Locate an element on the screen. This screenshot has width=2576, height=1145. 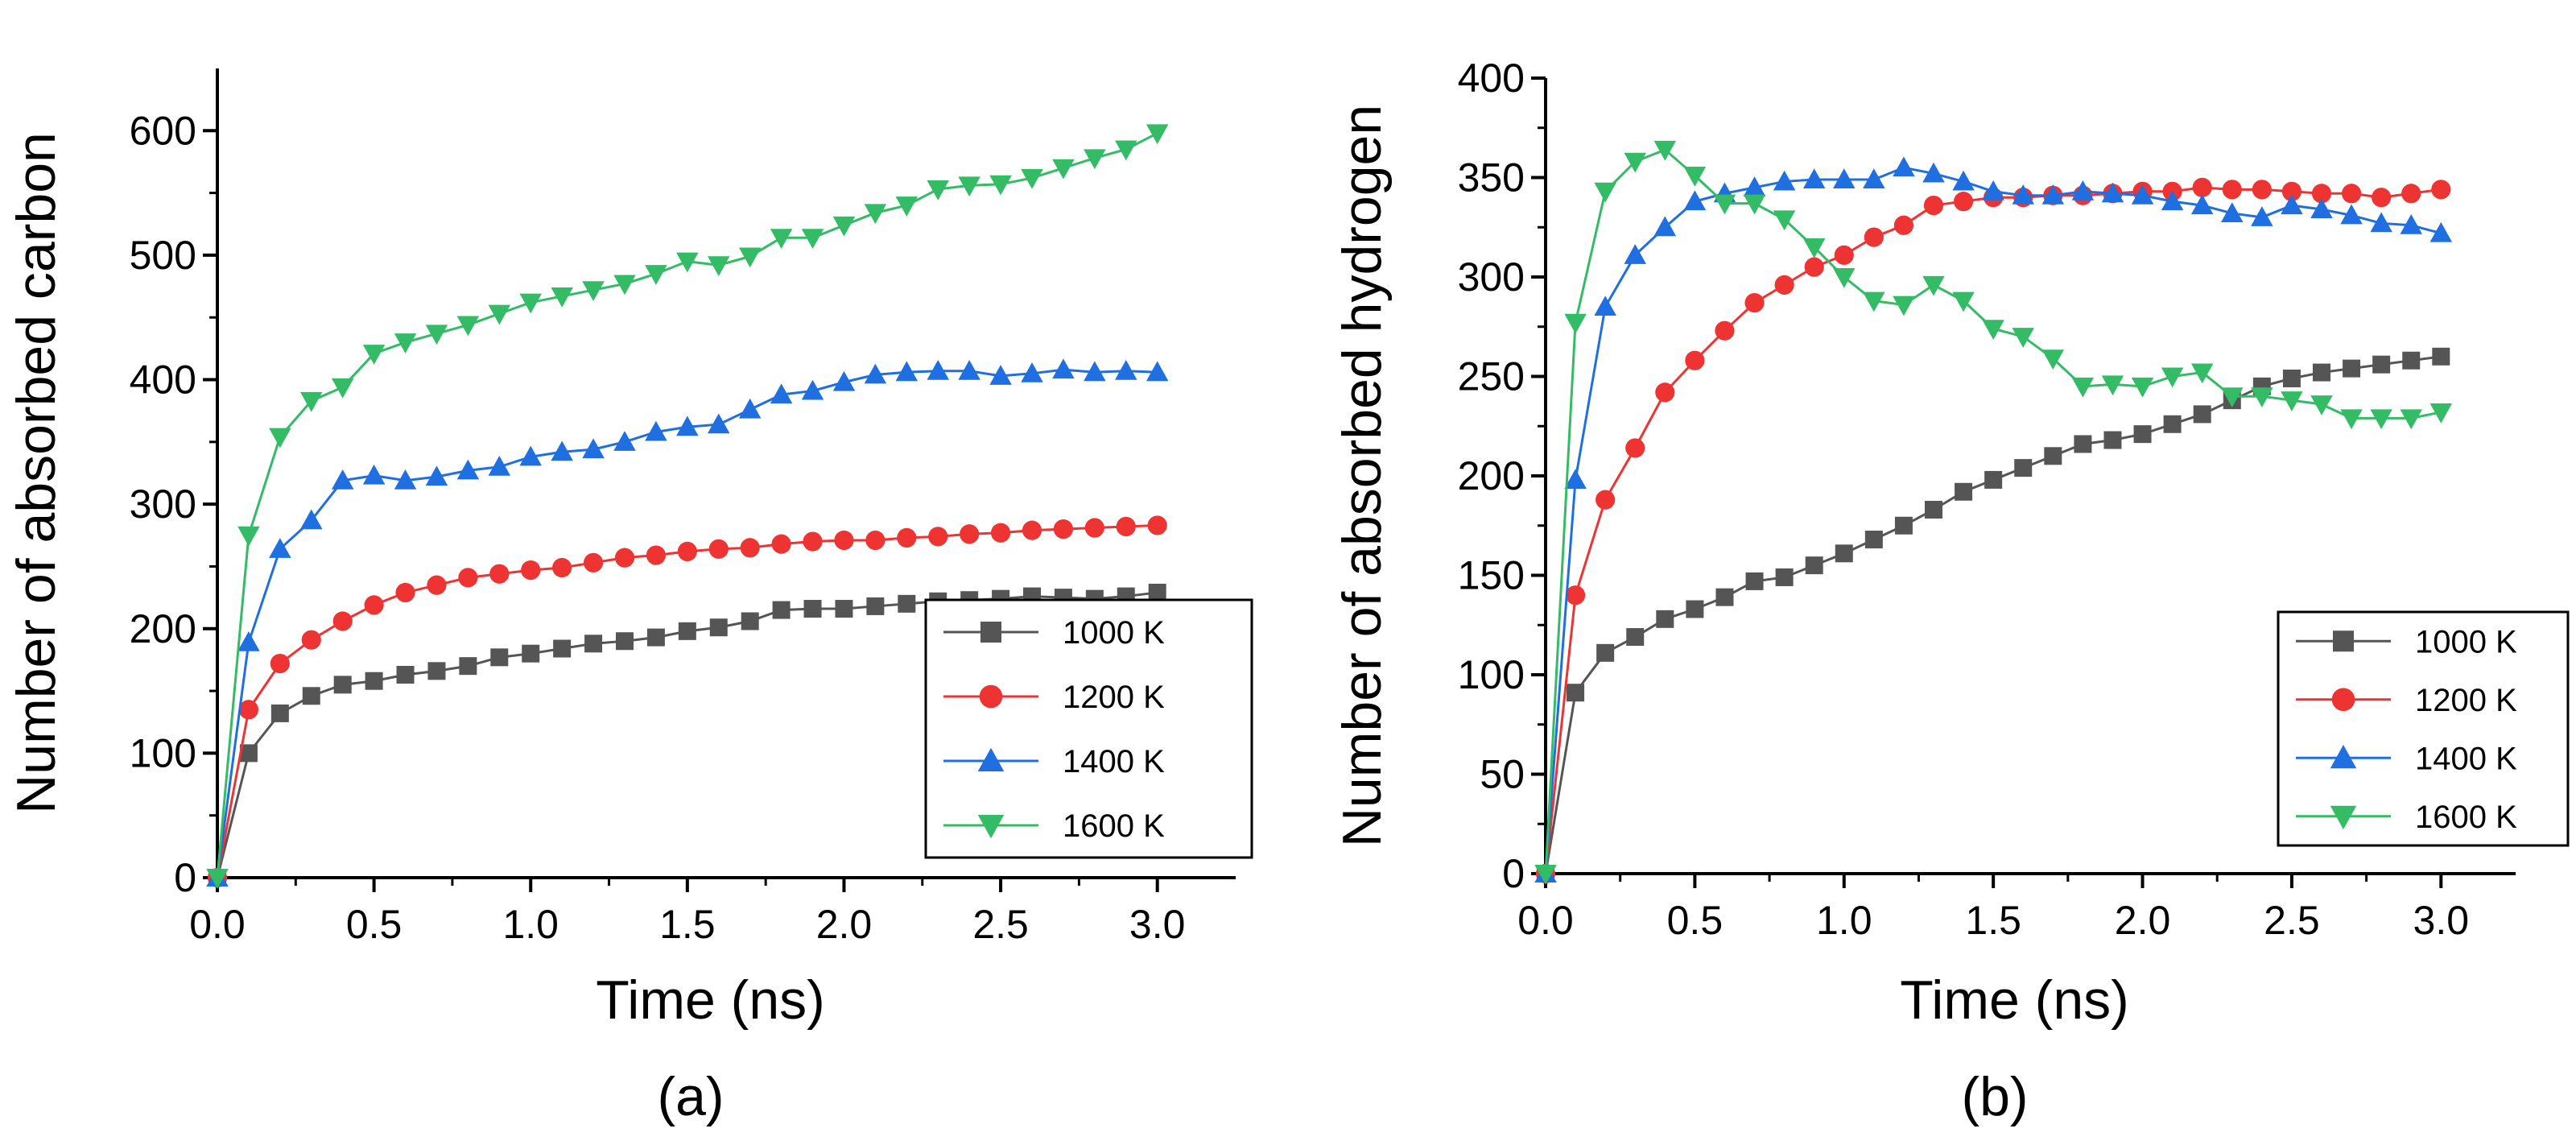
legend-label: 1600 K is located at coordinates (2466, 817).